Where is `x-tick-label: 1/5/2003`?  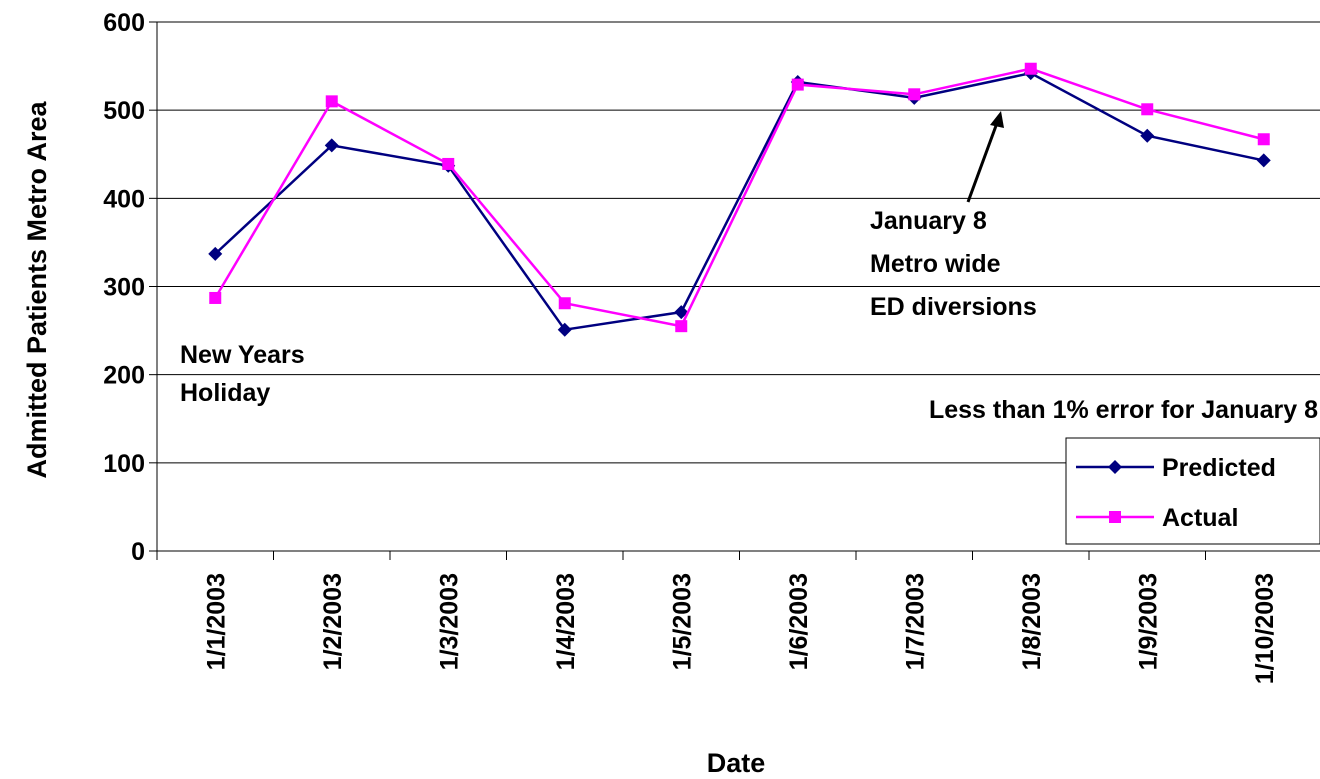
x-tick-label: 1/5/2003 is located at coordinates (682, 621).